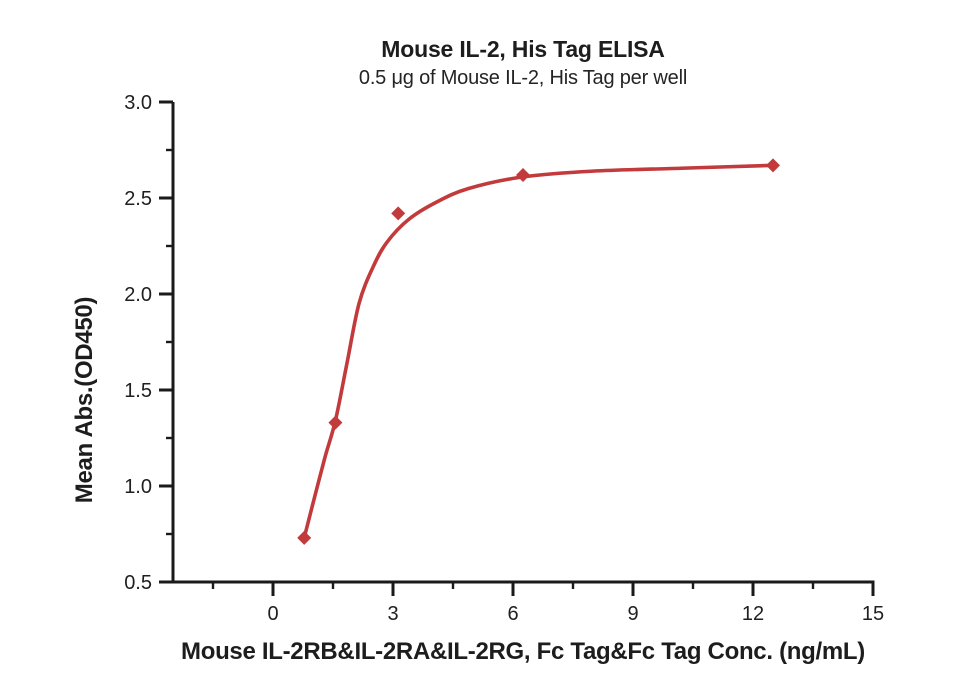  I want to click on y-tick-label: 1.0, so click(138, 487).